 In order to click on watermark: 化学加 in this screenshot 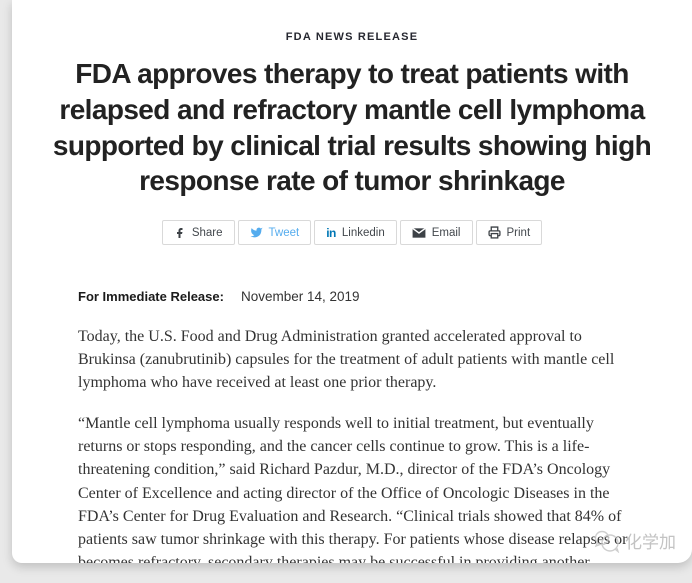, I will do `click(634, 540)`.